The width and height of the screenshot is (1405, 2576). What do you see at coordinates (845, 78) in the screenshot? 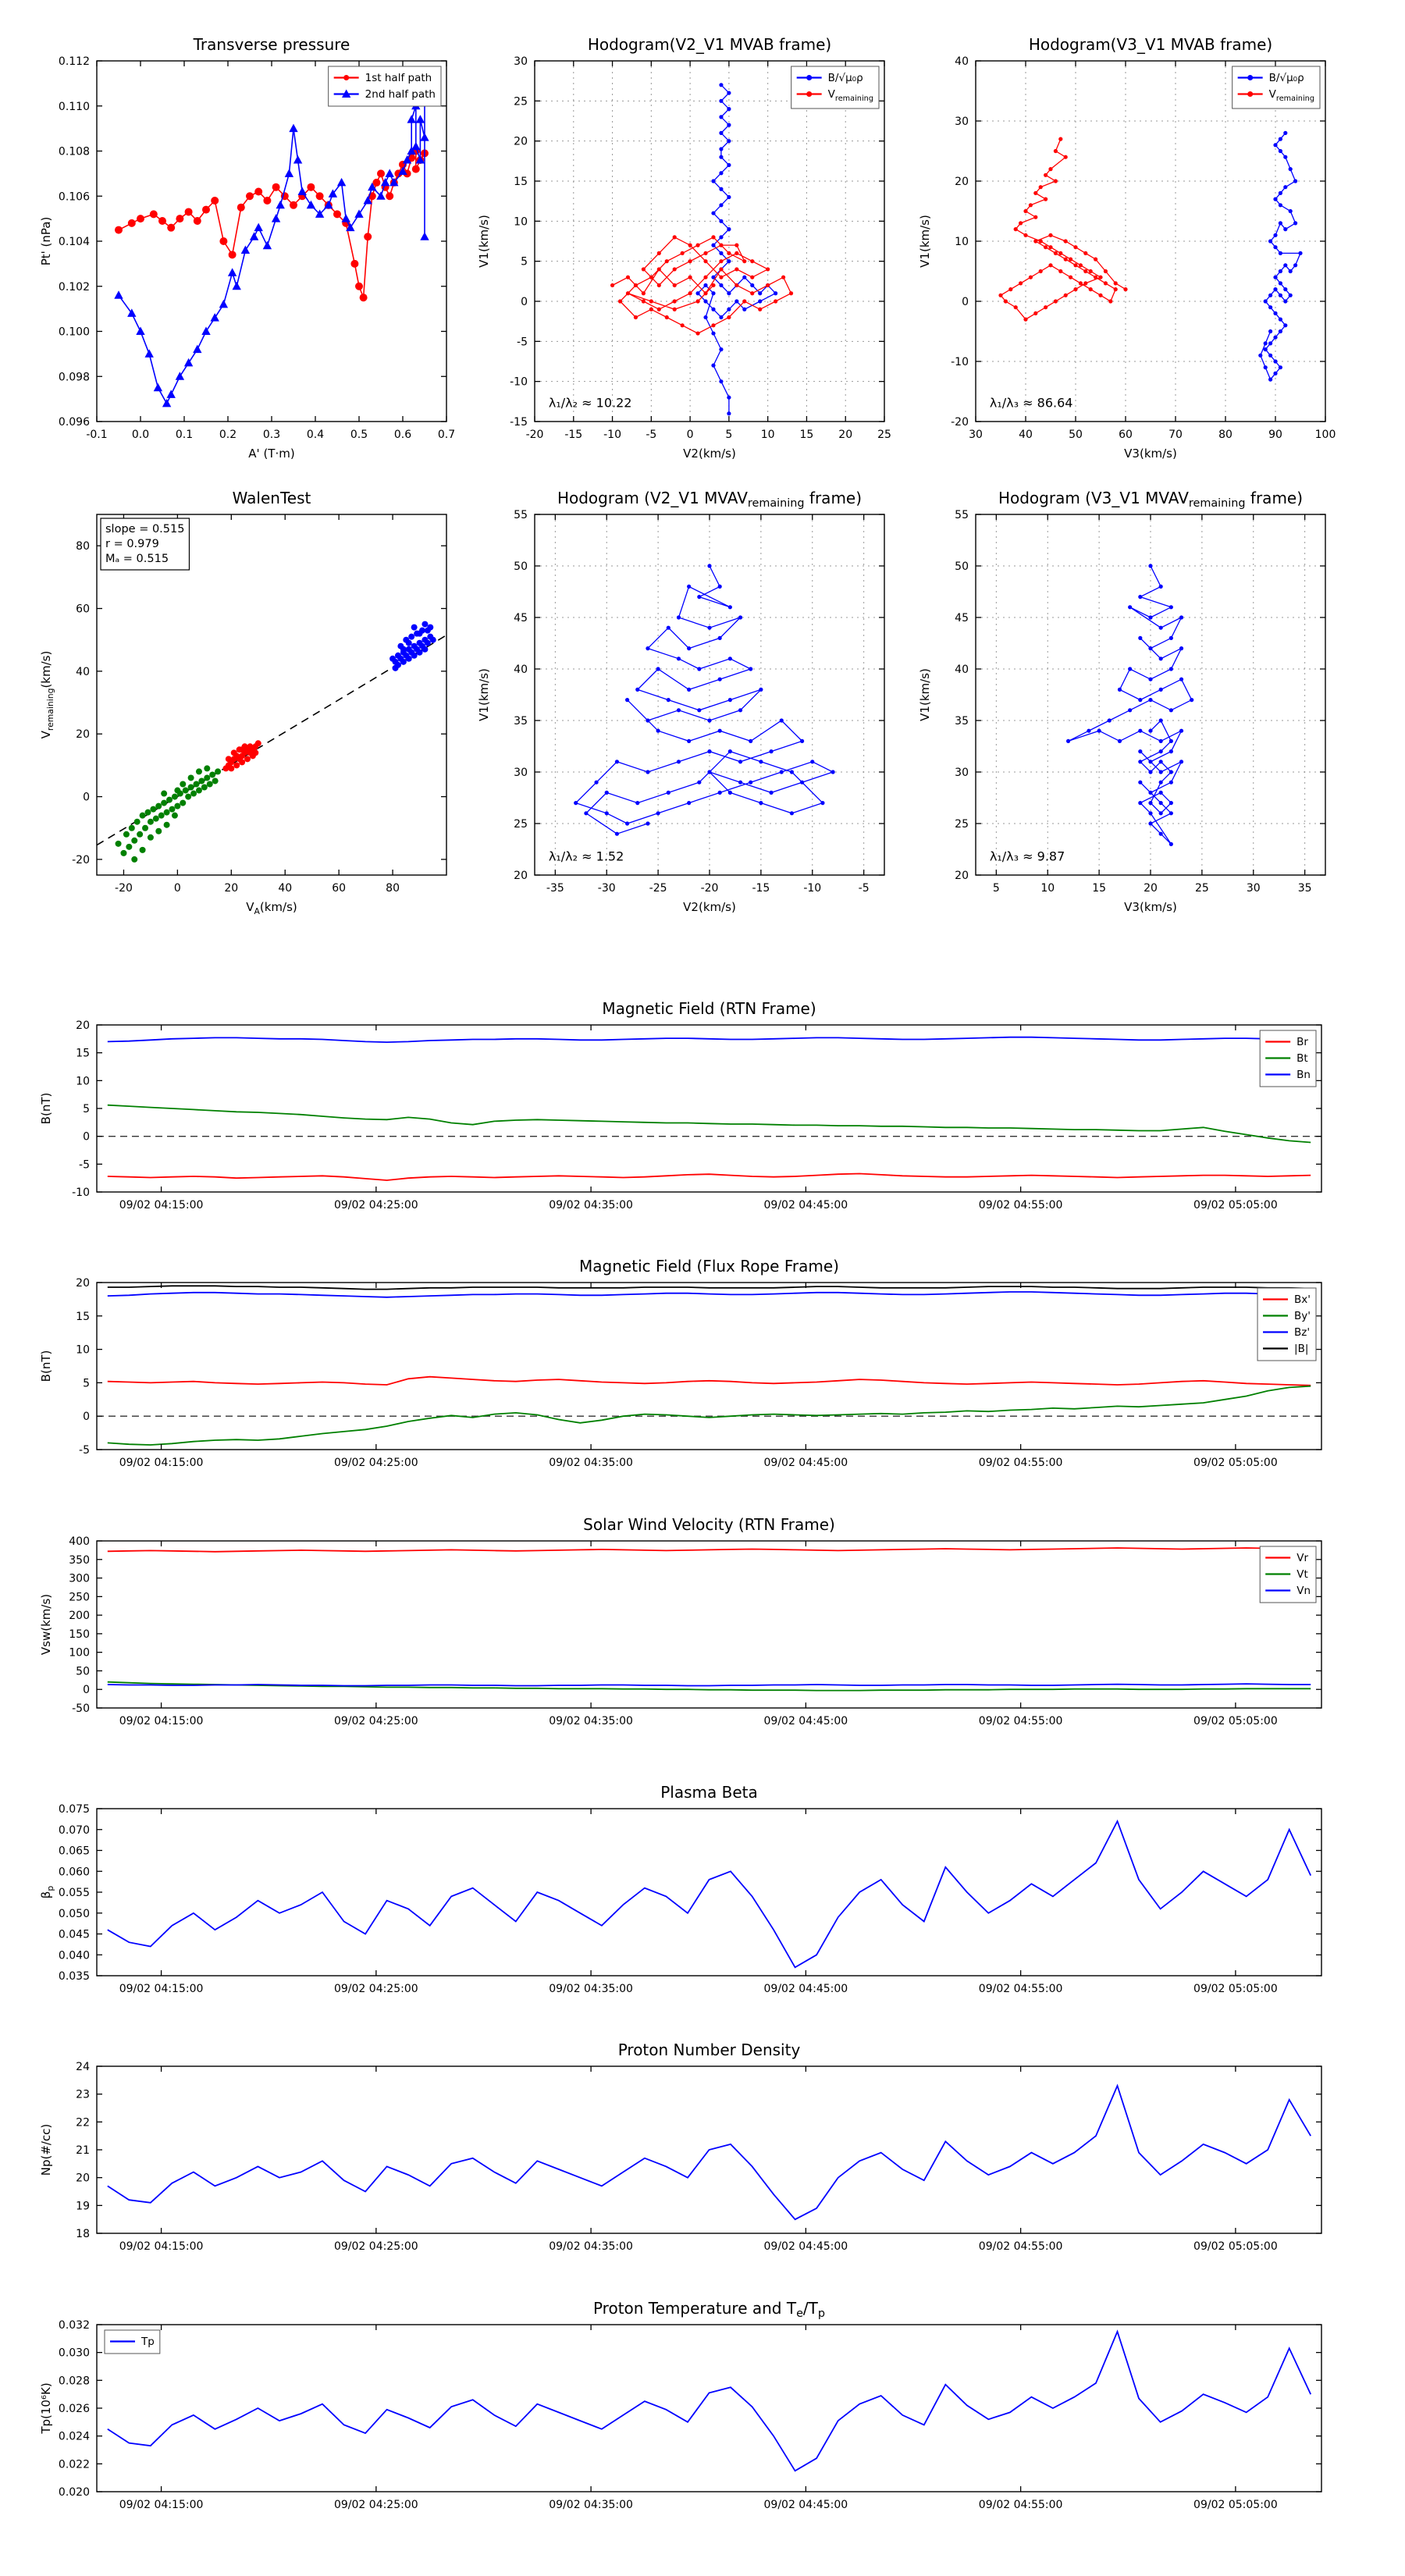
I see `svg-text: B/√μ₀ρ` at bounding box center [845, 78].